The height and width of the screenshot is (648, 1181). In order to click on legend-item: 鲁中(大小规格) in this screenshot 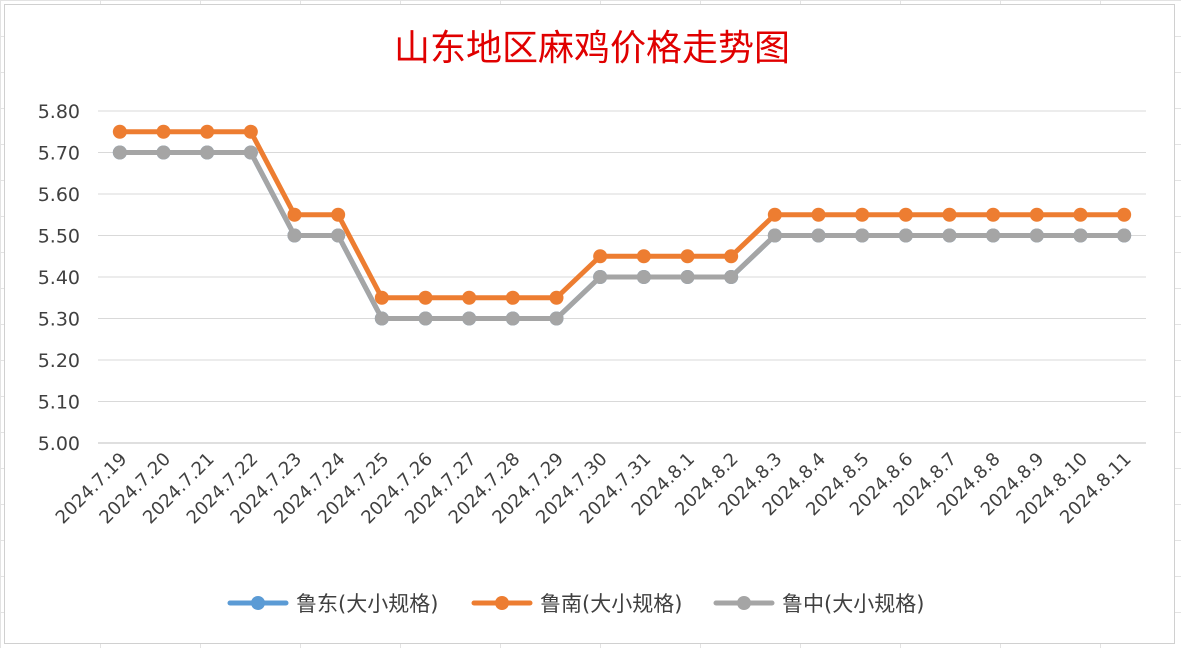, I will do `click(818, 604)`.